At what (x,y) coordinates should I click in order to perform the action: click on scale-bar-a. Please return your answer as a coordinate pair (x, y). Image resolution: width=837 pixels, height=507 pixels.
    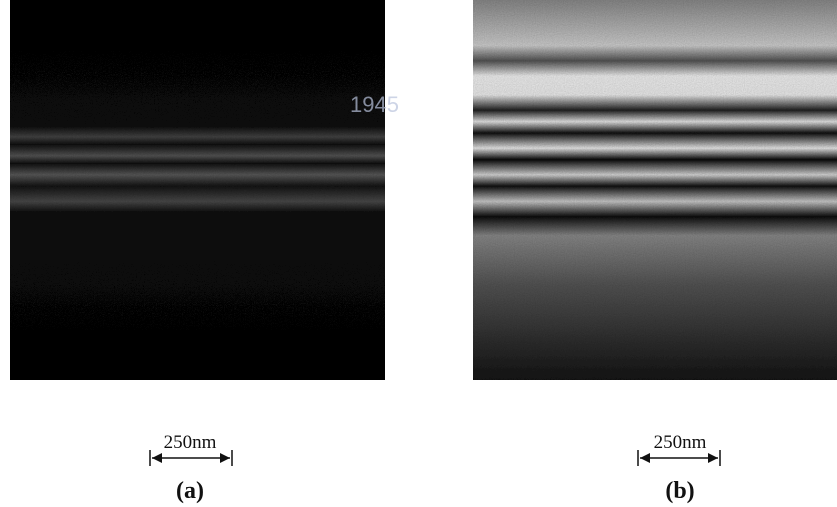
    Looking at the image, I should click on (191, 458).